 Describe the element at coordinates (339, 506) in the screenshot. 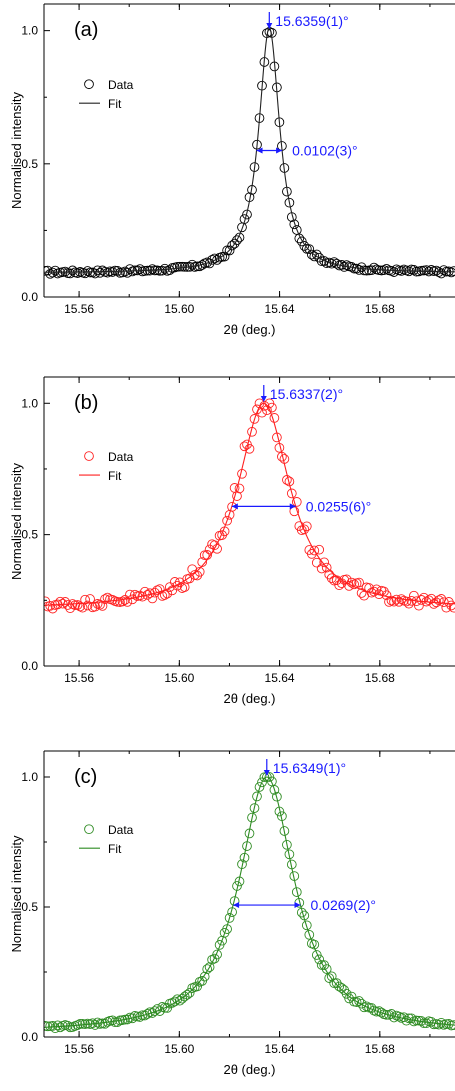

I see `fwhm-label: 0.0255(6)°` at that location.